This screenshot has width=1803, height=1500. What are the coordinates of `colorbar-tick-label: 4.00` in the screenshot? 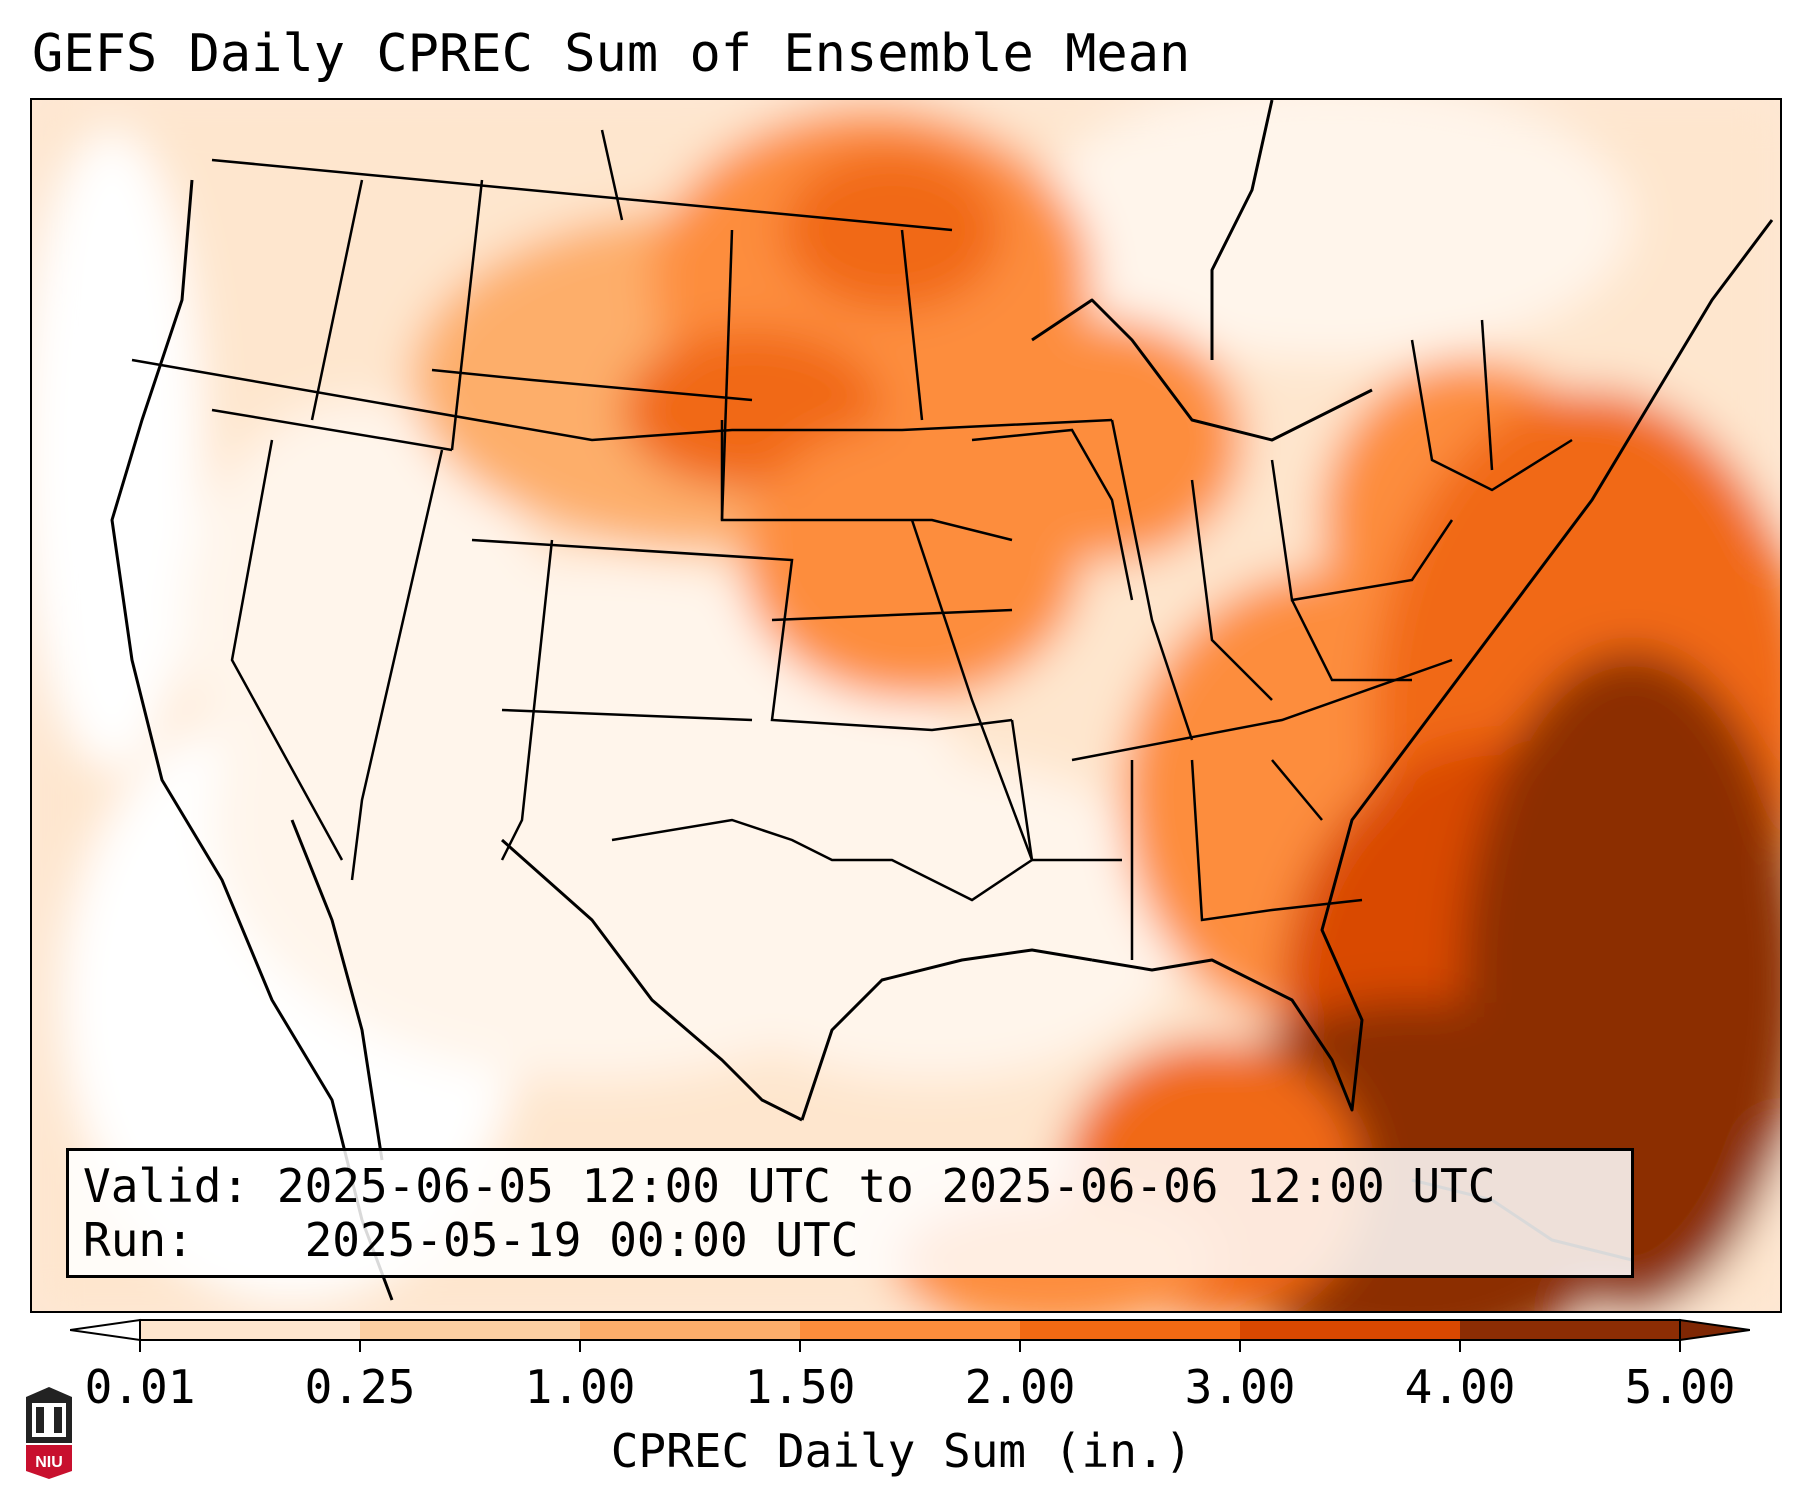 It's located at (1460, 1387).